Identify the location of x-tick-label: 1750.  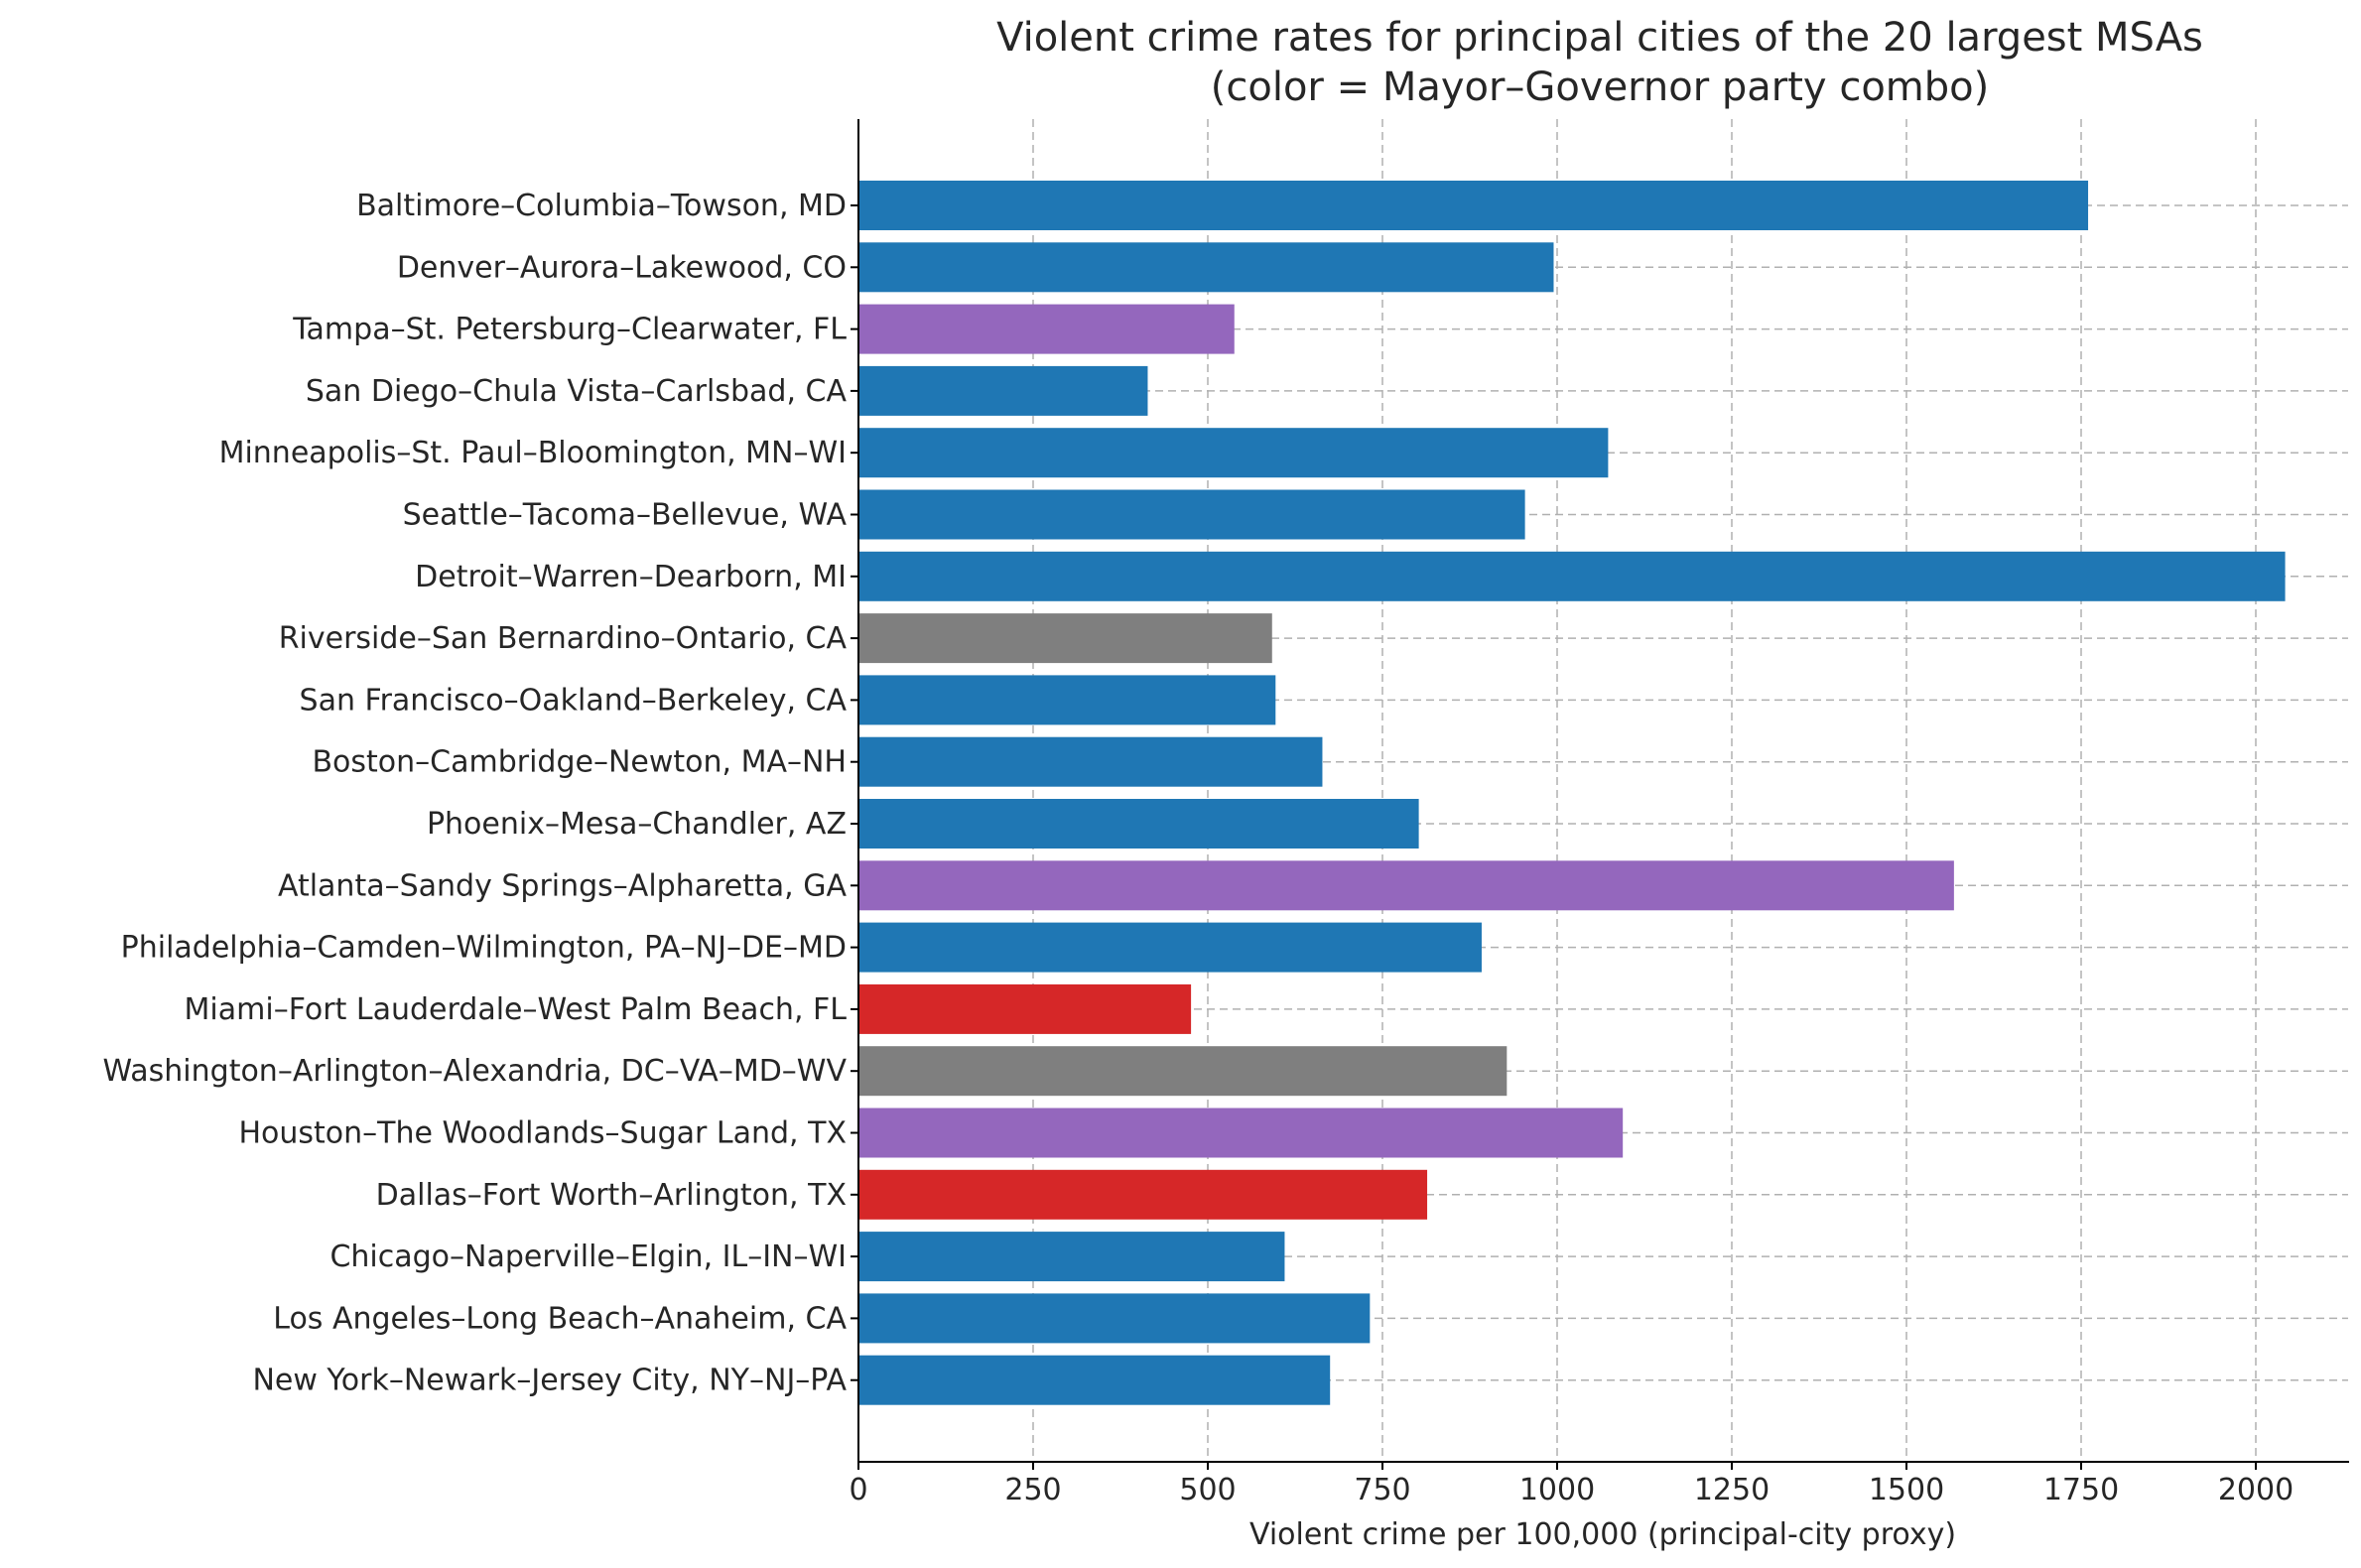
(2081, 1490).